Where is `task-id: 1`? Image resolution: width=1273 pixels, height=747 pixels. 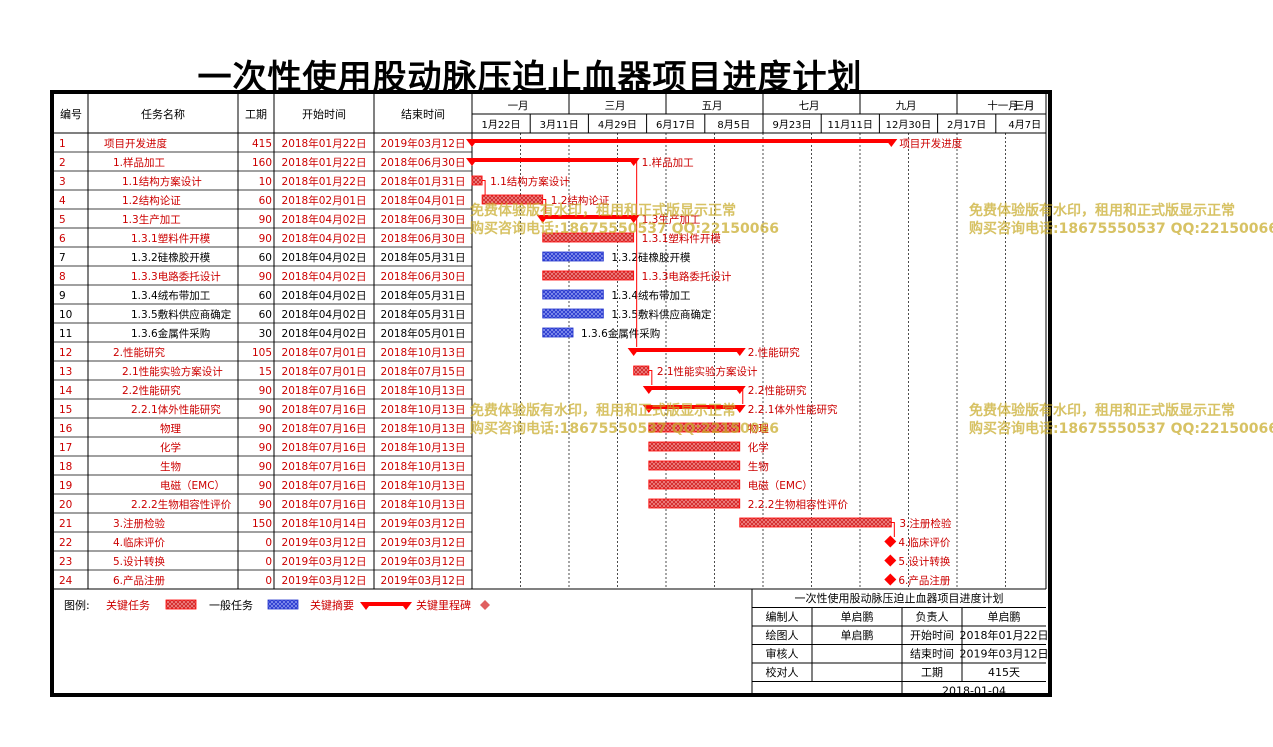
task-id: 1 is located at coordinates (62, 144).